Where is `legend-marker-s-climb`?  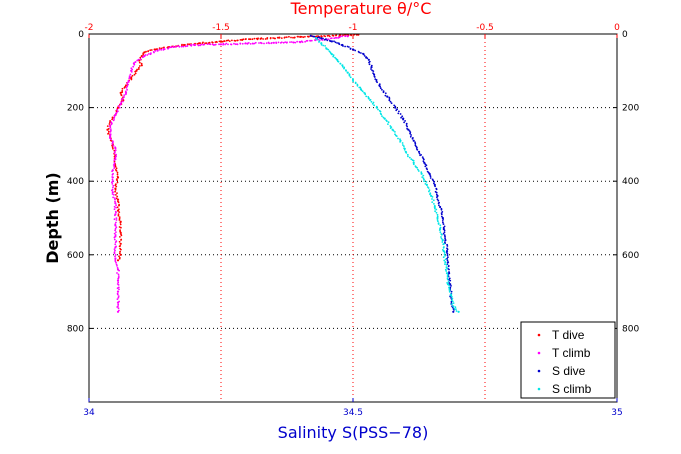 legend-marker-s-climb is located at coordinates (539, 389).